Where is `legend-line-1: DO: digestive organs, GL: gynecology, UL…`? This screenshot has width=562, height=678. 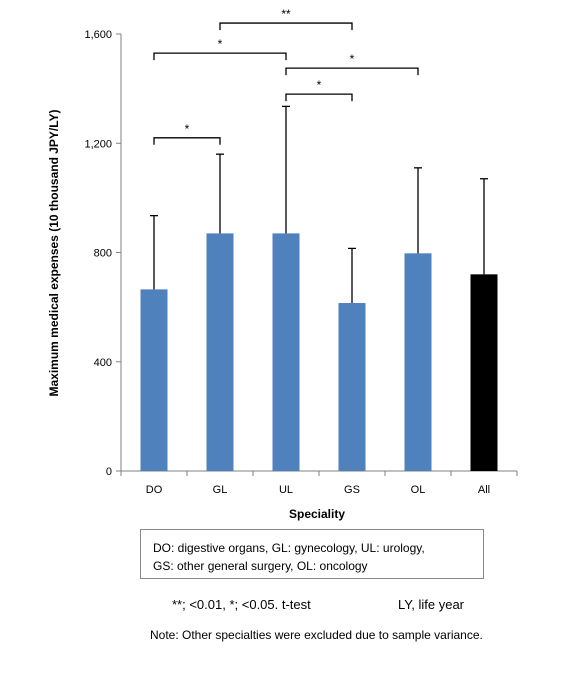 legend-line-1: DO: digestive organs, GL: gynecology, UL… is located at coordinates (289, 548).